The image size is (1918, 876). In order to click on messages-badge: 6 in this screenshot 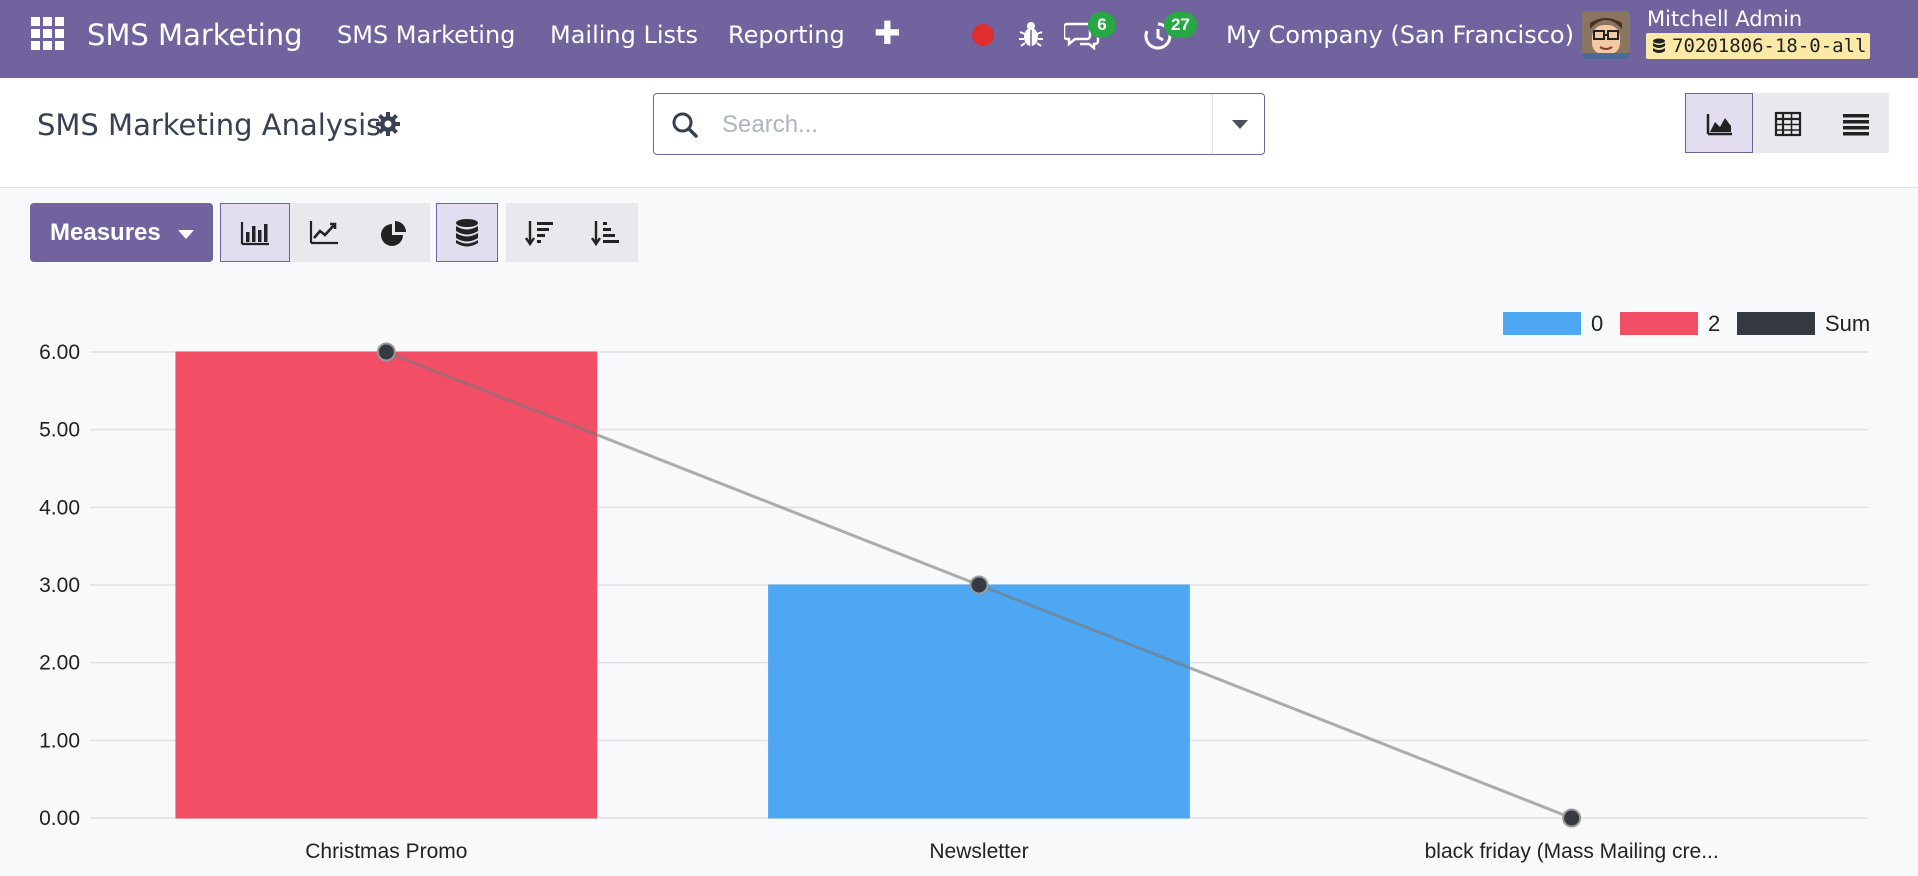, I will do `click(1102, 25)`.